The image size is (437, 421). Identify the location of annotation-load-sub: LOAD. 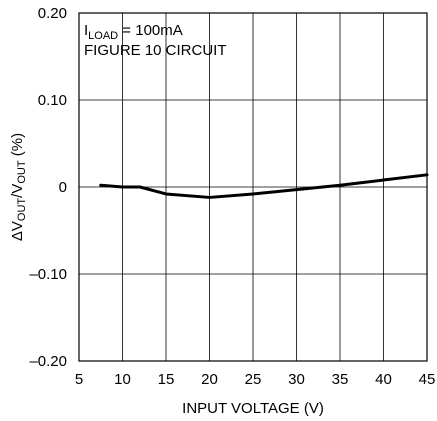
(103, 36).